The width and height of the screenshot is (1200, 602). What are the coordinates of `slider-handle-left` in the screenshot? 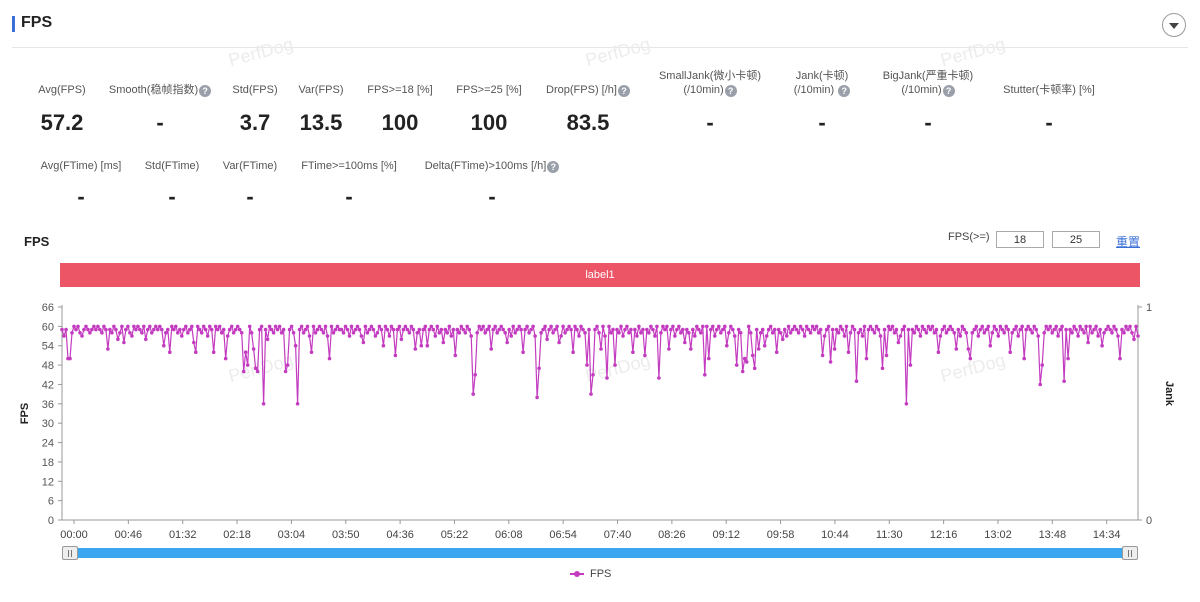 It's located at (70, 553).